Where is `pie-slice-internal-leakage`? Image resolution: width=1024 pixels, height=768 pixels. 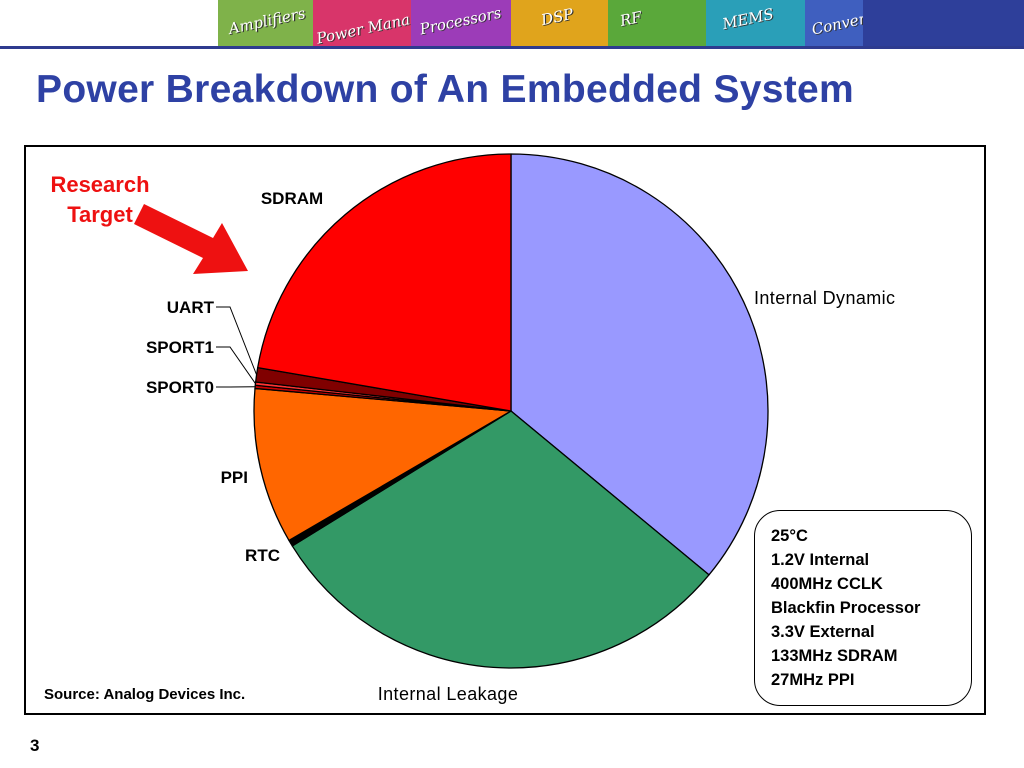 pie-slice-internal-leakage is located at coordinates (500, 539).